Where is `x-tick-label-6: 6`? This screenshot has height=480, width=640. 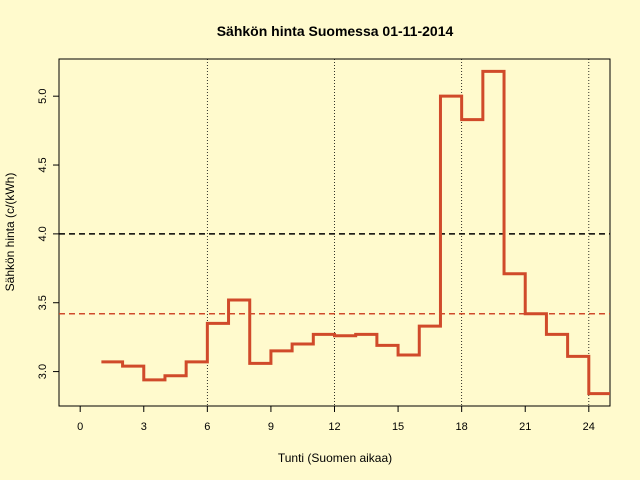 x-tick-label-6: 6 is located at coordinates (207, 427).